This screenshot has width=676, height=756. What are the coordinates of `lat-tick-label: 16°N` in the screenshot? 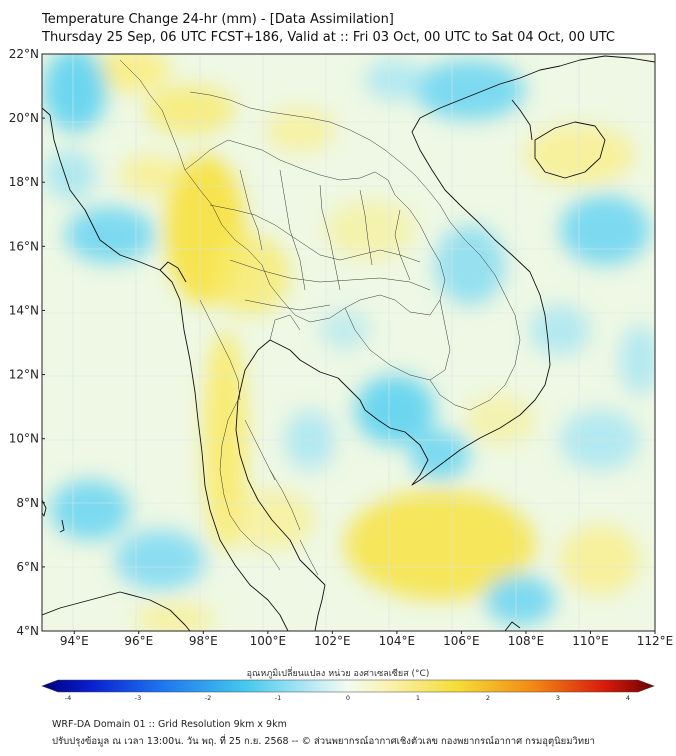 It's located at (24, 246).